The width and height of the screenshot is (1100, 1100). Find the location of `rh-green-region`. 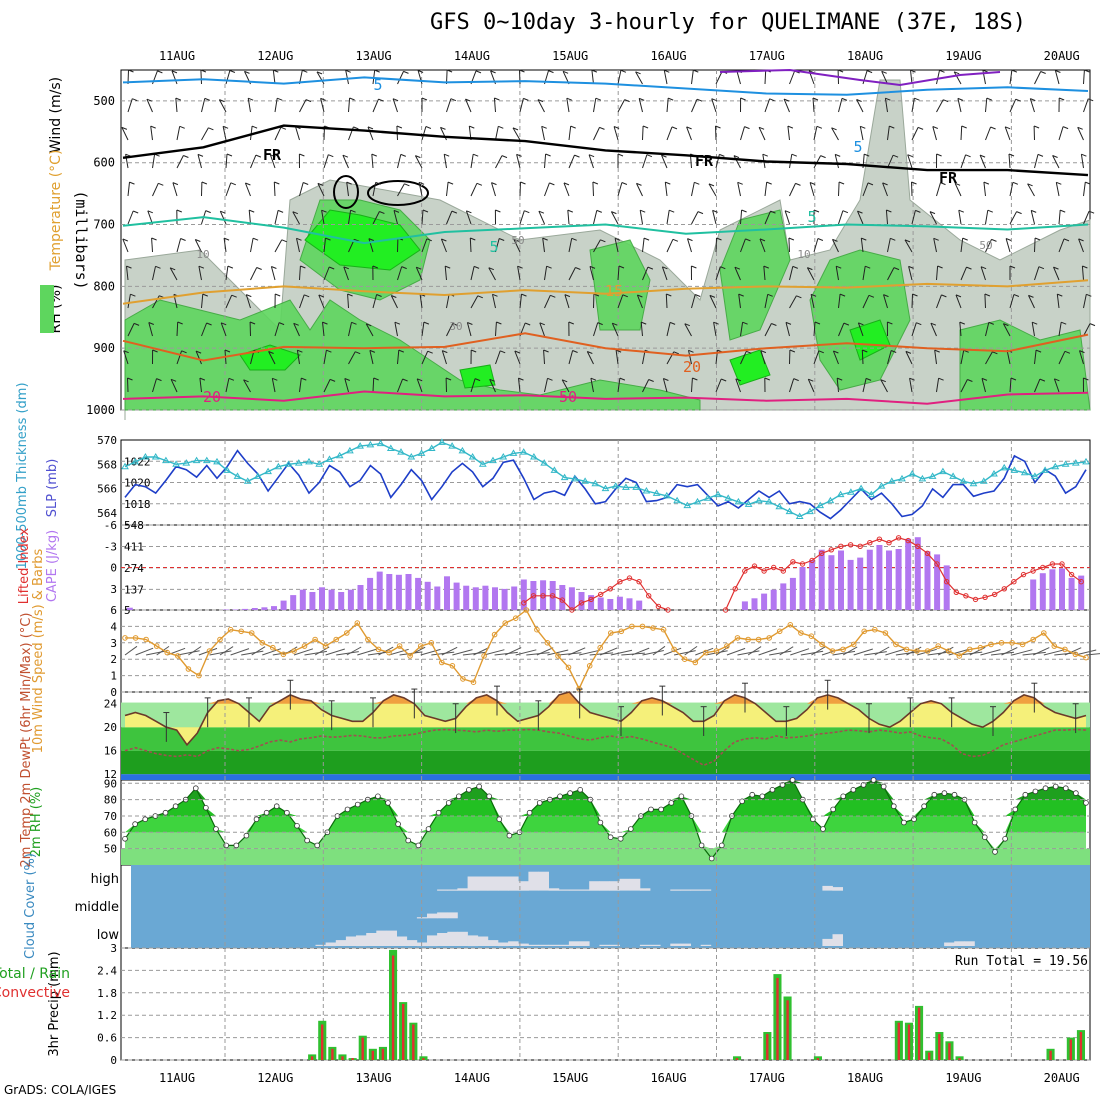

rh-green-region is located at coordinates (1025, 365).